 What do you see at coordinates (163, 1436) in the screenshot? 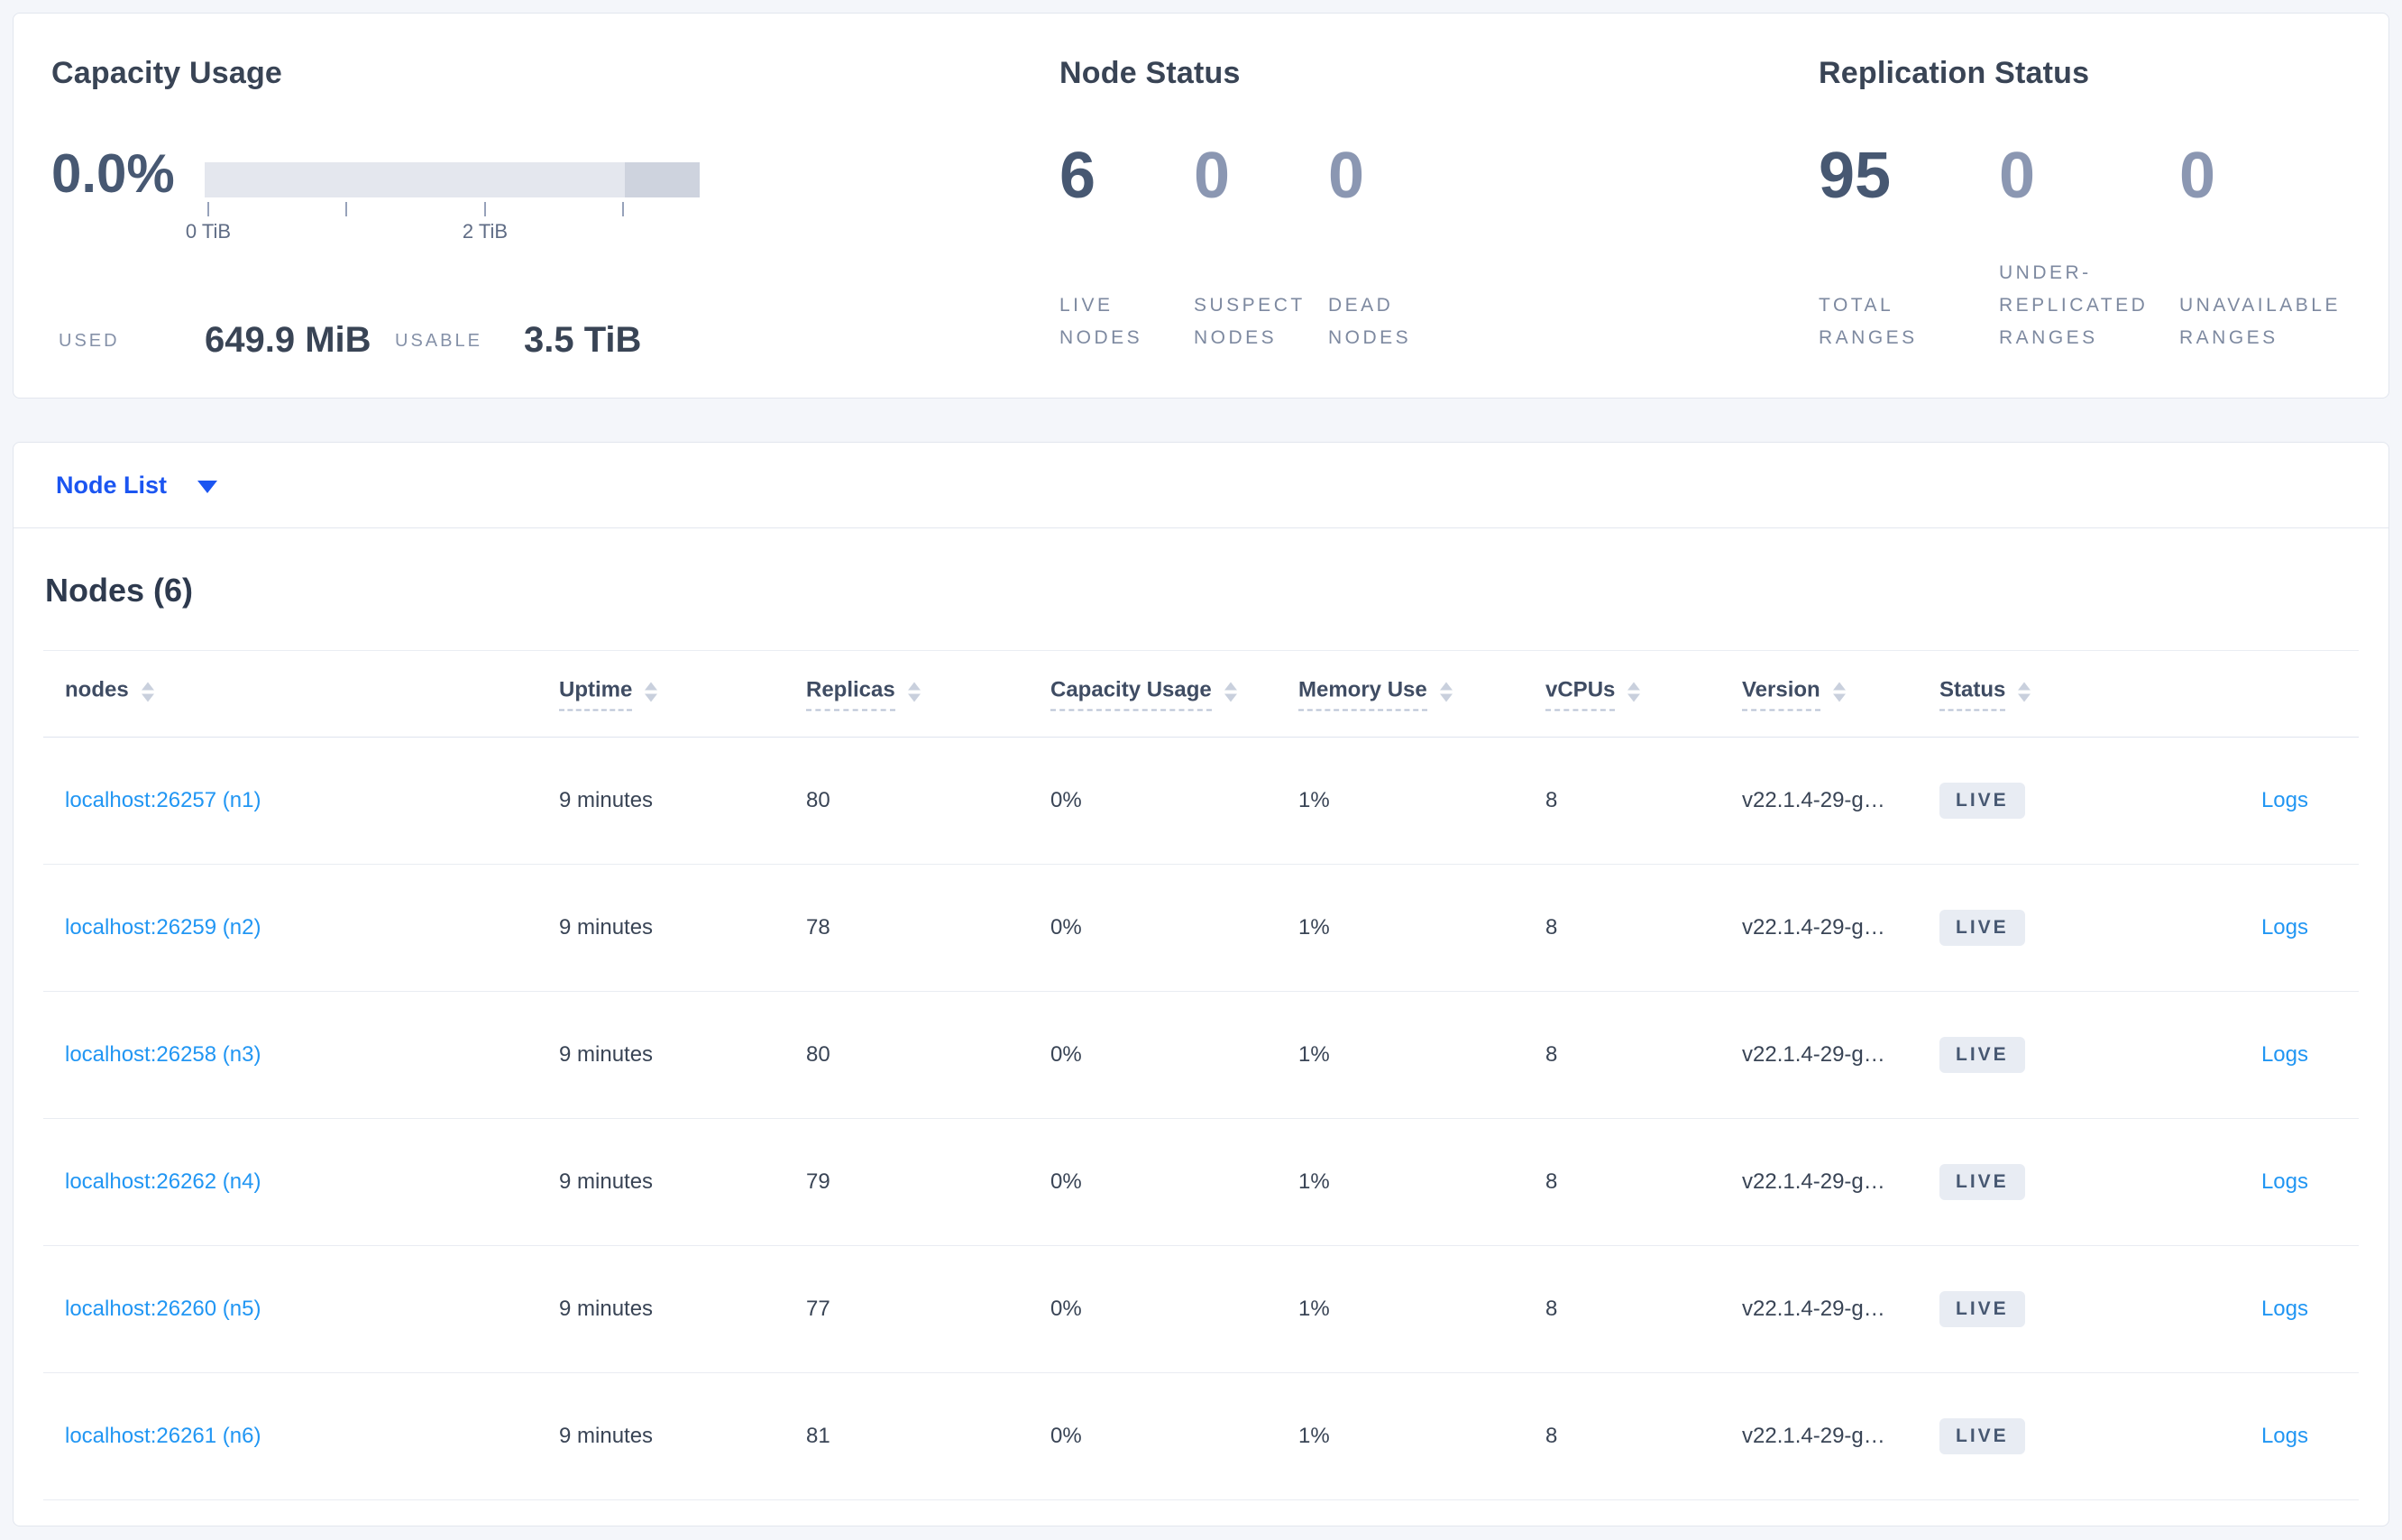
I see `node-link: localhost:26261 (n6)` at bounding box center [163, 1436].